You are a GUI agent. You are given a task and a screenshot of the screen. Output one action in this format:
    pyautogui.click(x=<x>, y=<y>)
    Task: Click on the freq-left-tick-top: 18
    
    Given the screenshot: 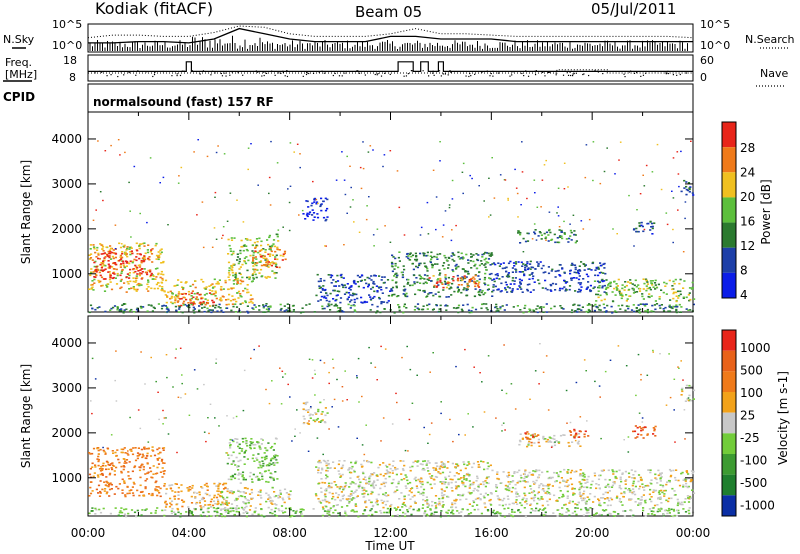 What is the action you would take?
    pyautogui.click(x=70, y=60)
    